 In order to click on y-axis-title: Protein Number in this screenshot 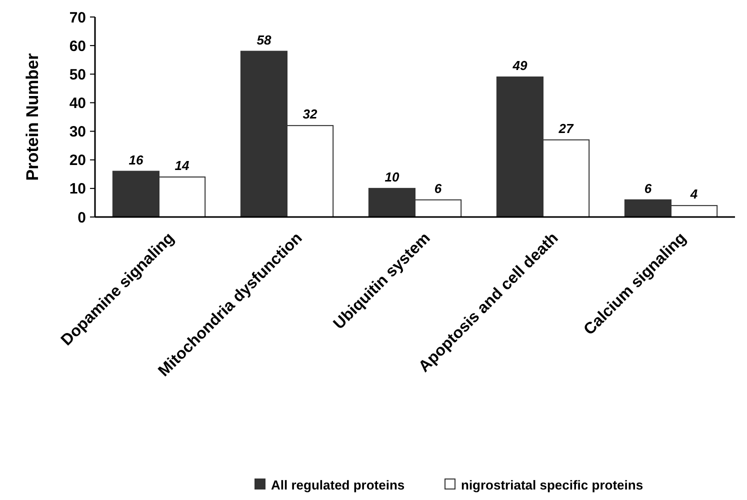, I will do `click(32, 116)`.